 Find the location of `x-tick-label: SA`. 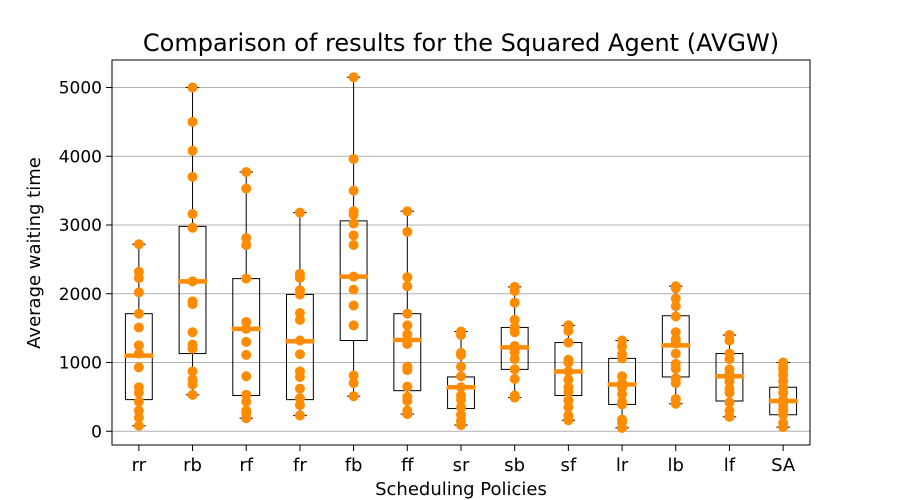

x-tick-label: SA is located at coordinates (783, 465).